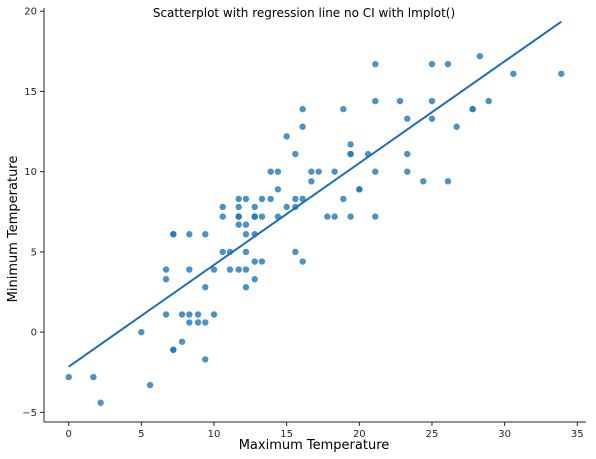  Describe the element at coordinates (13, 229) in the screenshot. I see `y-axis-label: Minimum Temperature` at that location.